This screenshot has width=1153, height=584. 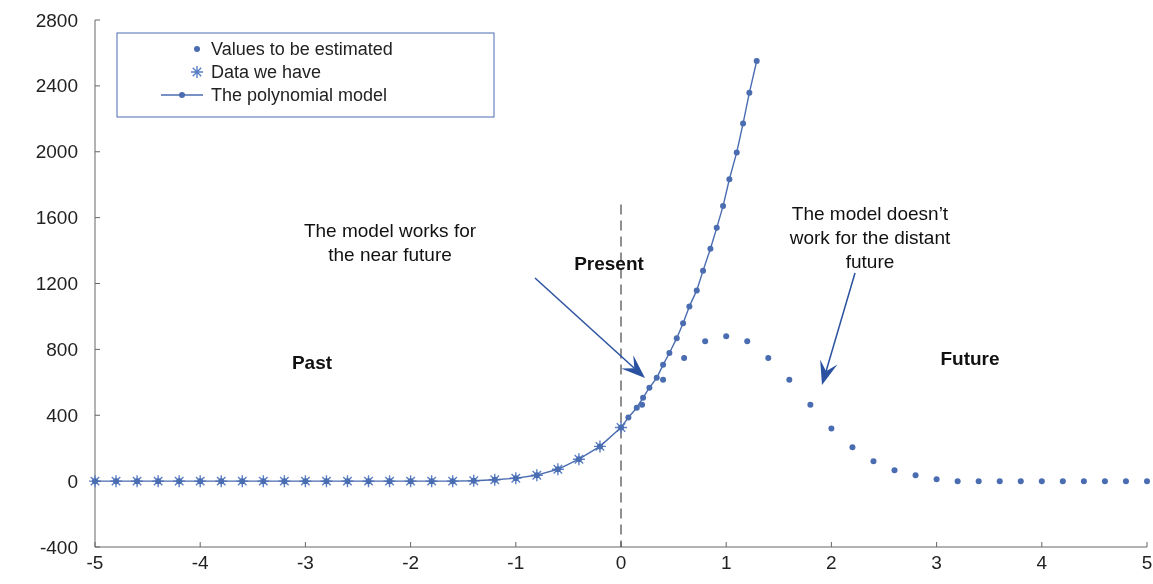 I want to click on ref-line-label: Present, so click(x=609, y=264).